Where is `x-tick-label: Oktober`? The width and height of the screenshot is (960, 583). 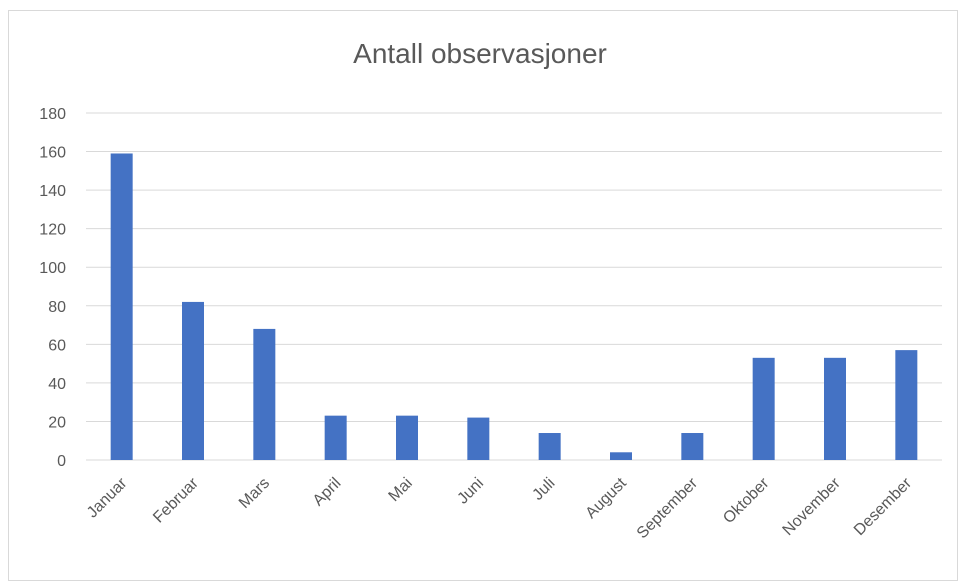 x-tick-label: Oktober is located at coordinates (746, 500).